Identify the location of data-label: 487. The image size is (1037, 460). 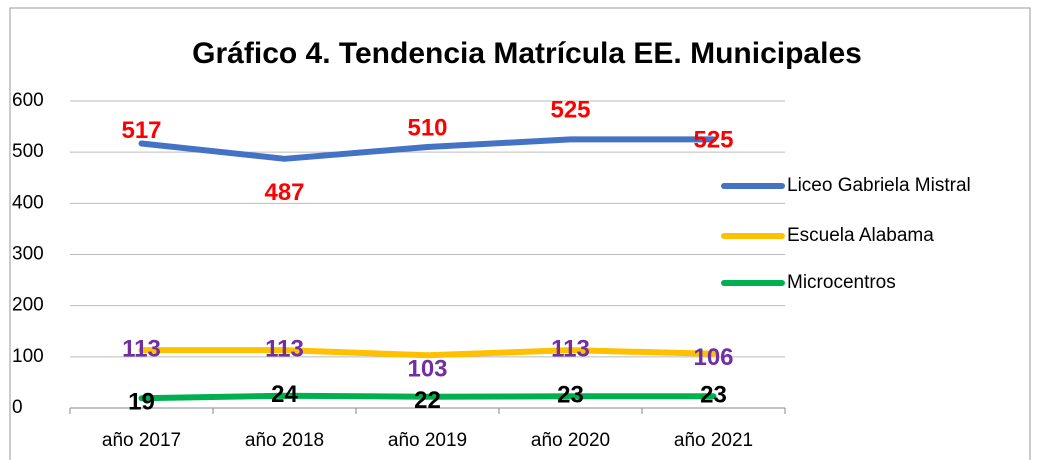
(284, 192).